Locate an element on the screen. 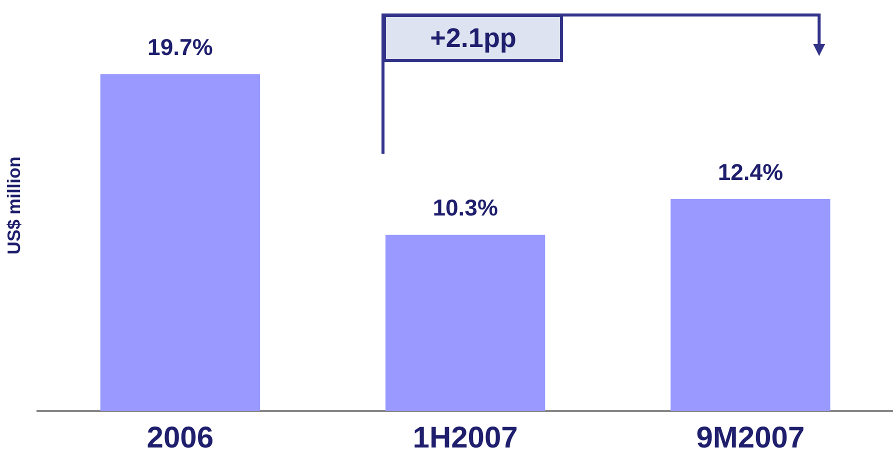  data-label: 12.4% is located at coordinates (751, 171).